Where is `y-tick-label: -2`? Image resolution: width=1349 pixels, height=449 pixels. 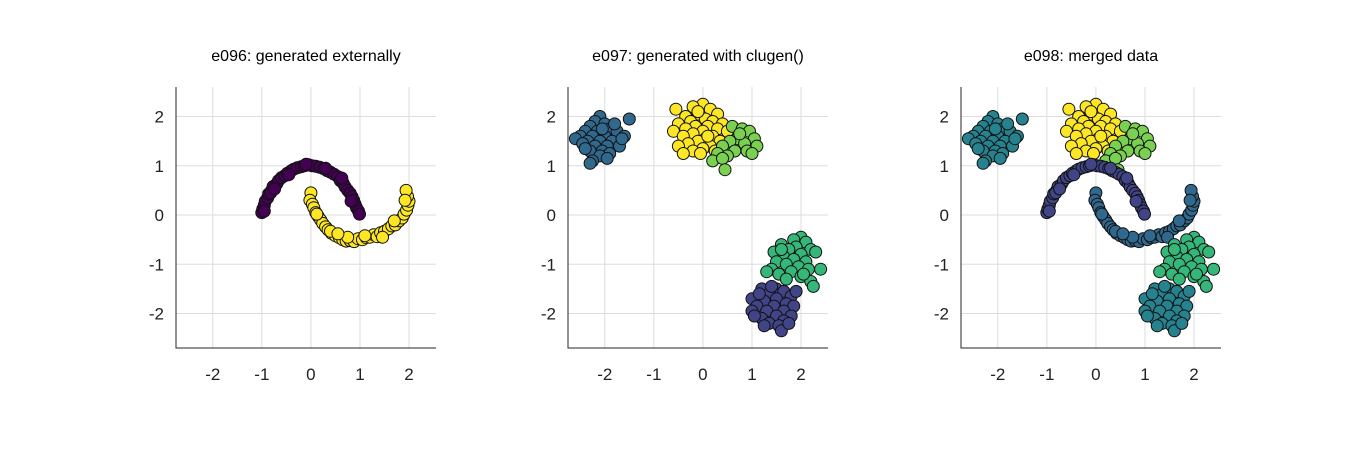 y-tick-label: -2 is located at coordinates (548, 314).